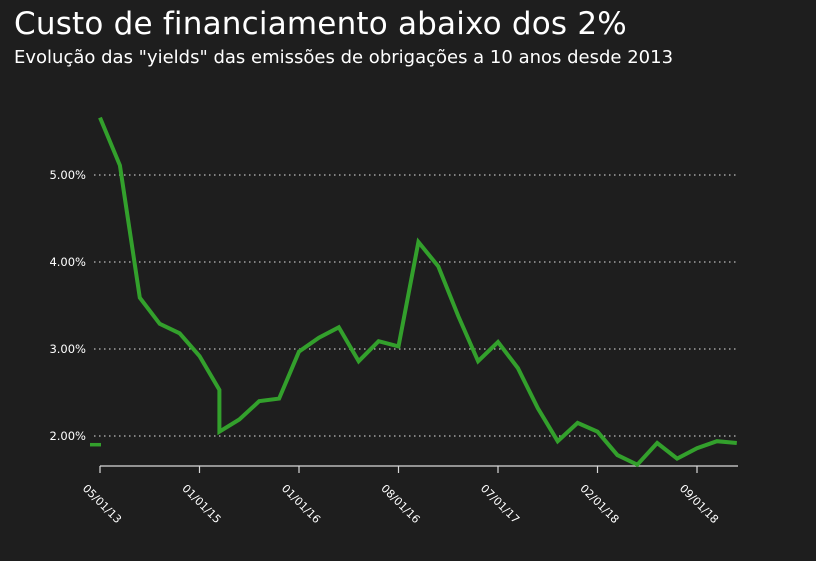 Image resolution: width=816 pixels, height=561 pixels. Describe the element at coordinates (699, 504) in the screenshot. I see `x-tick-label-6: 09/01/18` at that location.